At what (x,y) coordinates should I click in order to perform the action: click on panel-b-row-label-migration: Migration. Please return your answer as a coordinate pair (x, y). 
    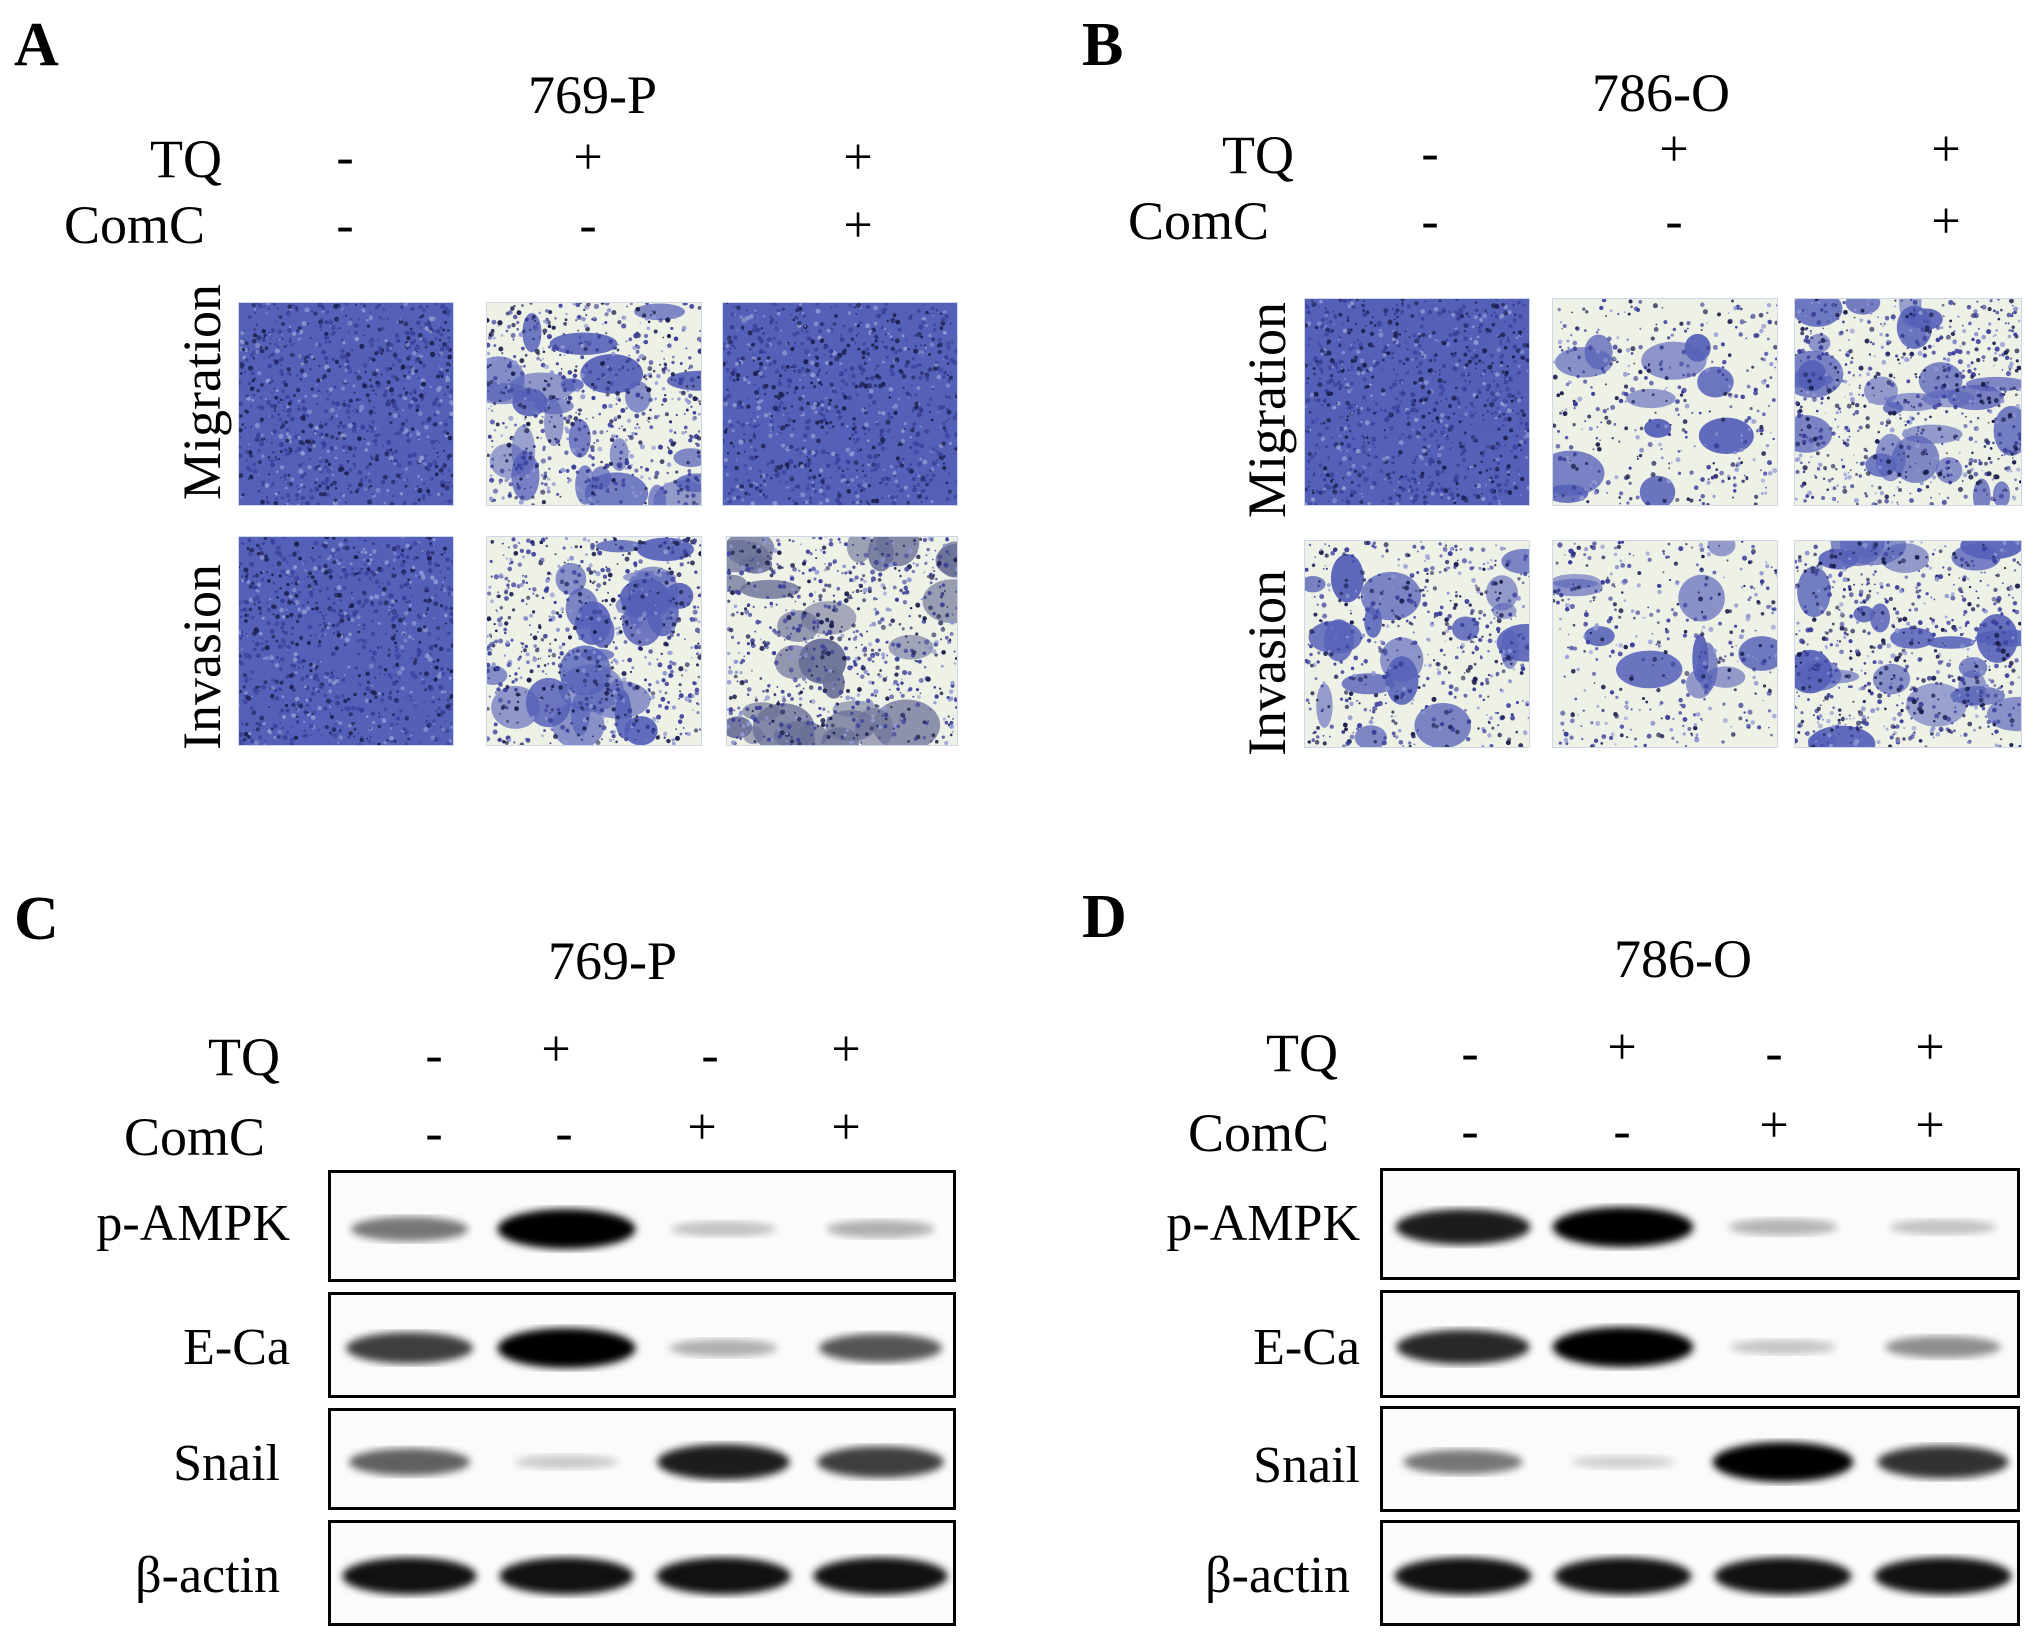
    Looking at the image, I should click on (1267, 410).